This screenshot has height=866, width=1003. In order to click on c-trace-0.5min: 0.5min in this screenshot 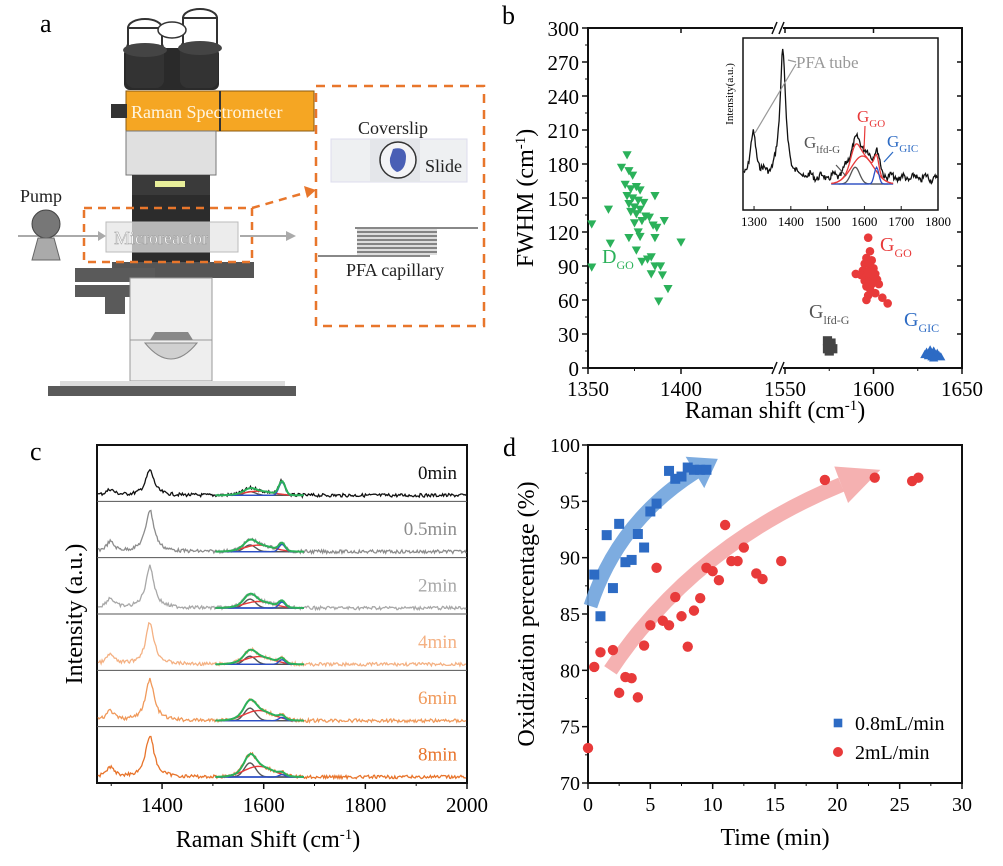, I will do `click(282, 532)`.